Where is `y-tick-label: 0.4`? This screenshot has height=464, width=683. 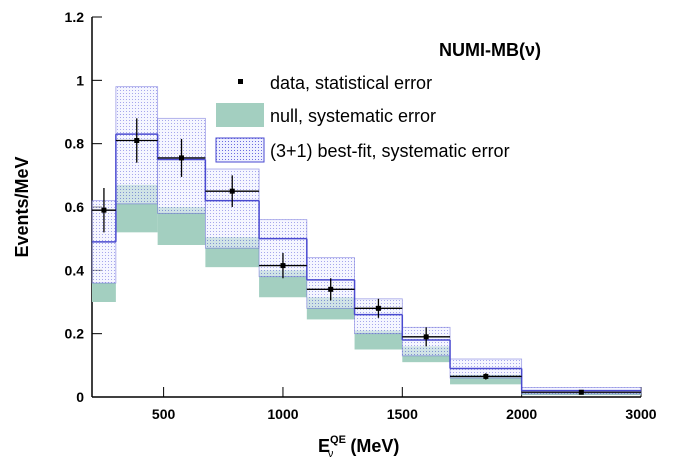
y-tick-label: 0.4 is located at coordinates (75, 270).